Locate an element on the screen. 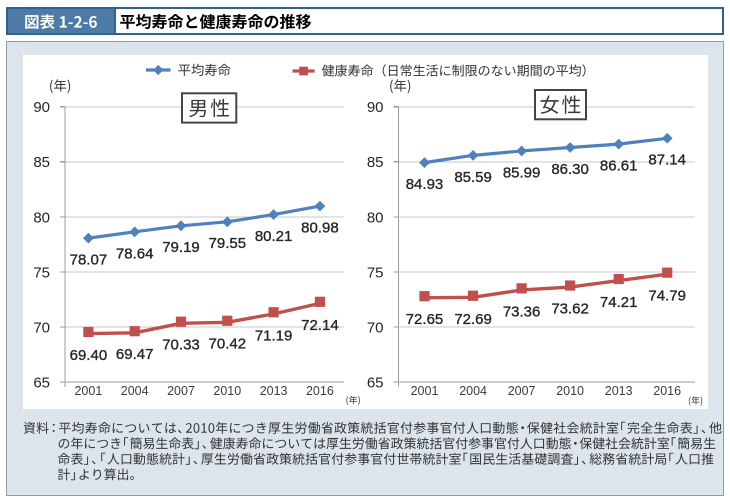 The height and width of the screenshot is (501, 730). svg-text: 74.79 is located at coordinates (667, 296).